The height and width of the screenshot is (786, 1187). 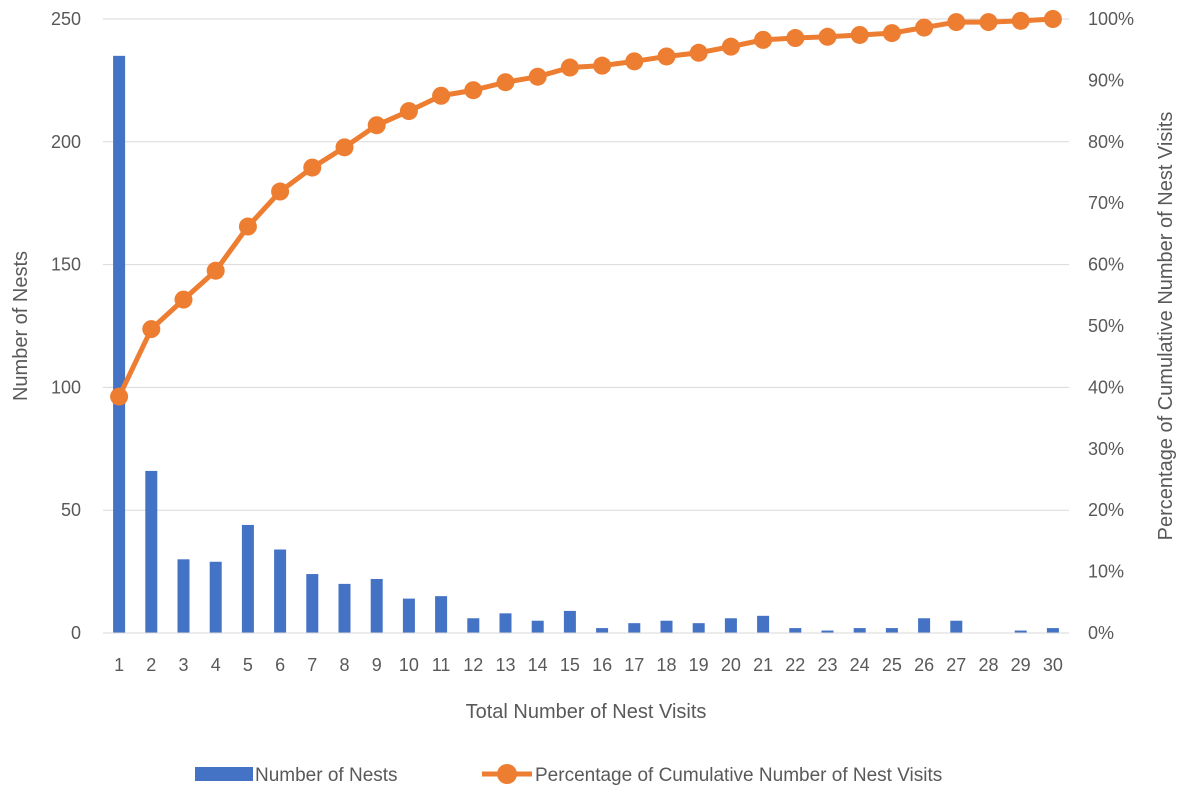 What do you see at coordinates (326, 775) in the screenshot?
I see `legend-bar-label: Number of Nests` at bounding box center [326, 775].